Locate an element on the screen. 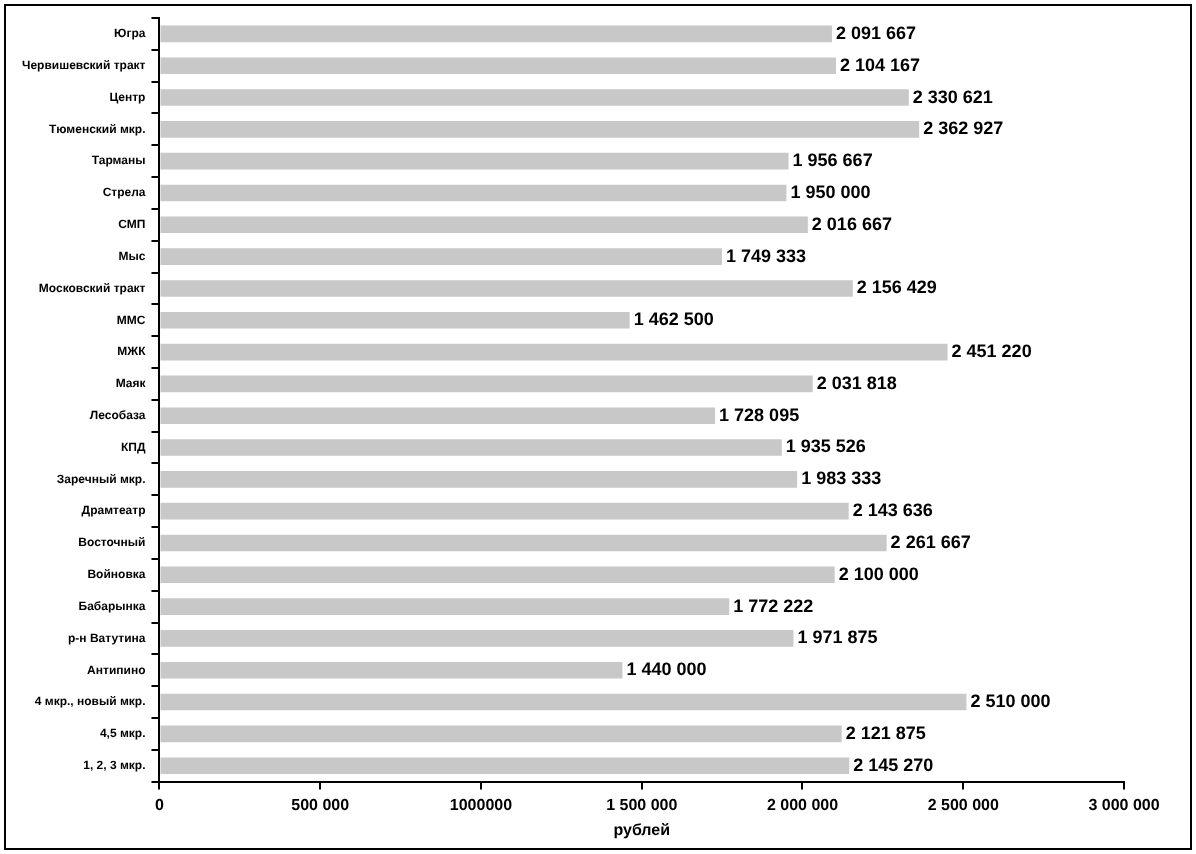  data-label: 2 261 667 is located at coordinates (930, 541).